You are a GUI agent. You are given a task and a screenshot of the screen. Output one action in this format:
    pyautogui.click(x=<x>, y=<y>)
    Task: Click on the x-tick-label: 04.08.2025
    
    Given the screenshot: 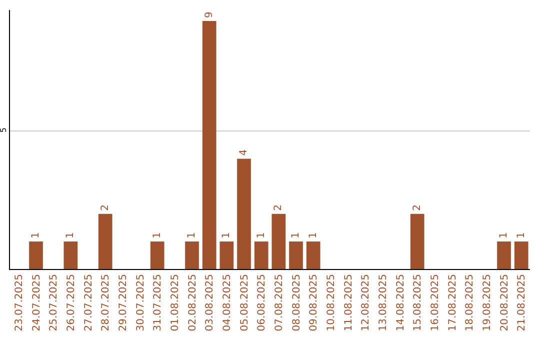 What is the action you would take?
    pyautogui.click(x=227, y=303)
    